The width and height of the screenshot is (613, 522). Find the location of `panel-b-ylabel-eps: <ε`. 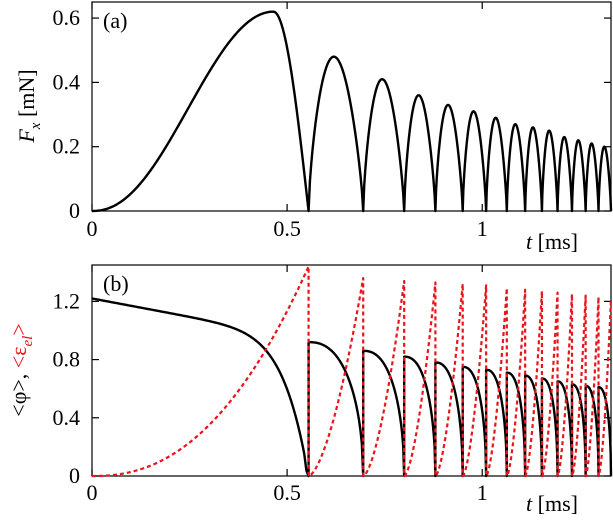

panel-b-ylabel-eps: <ε is located at coordinates (18, 358).